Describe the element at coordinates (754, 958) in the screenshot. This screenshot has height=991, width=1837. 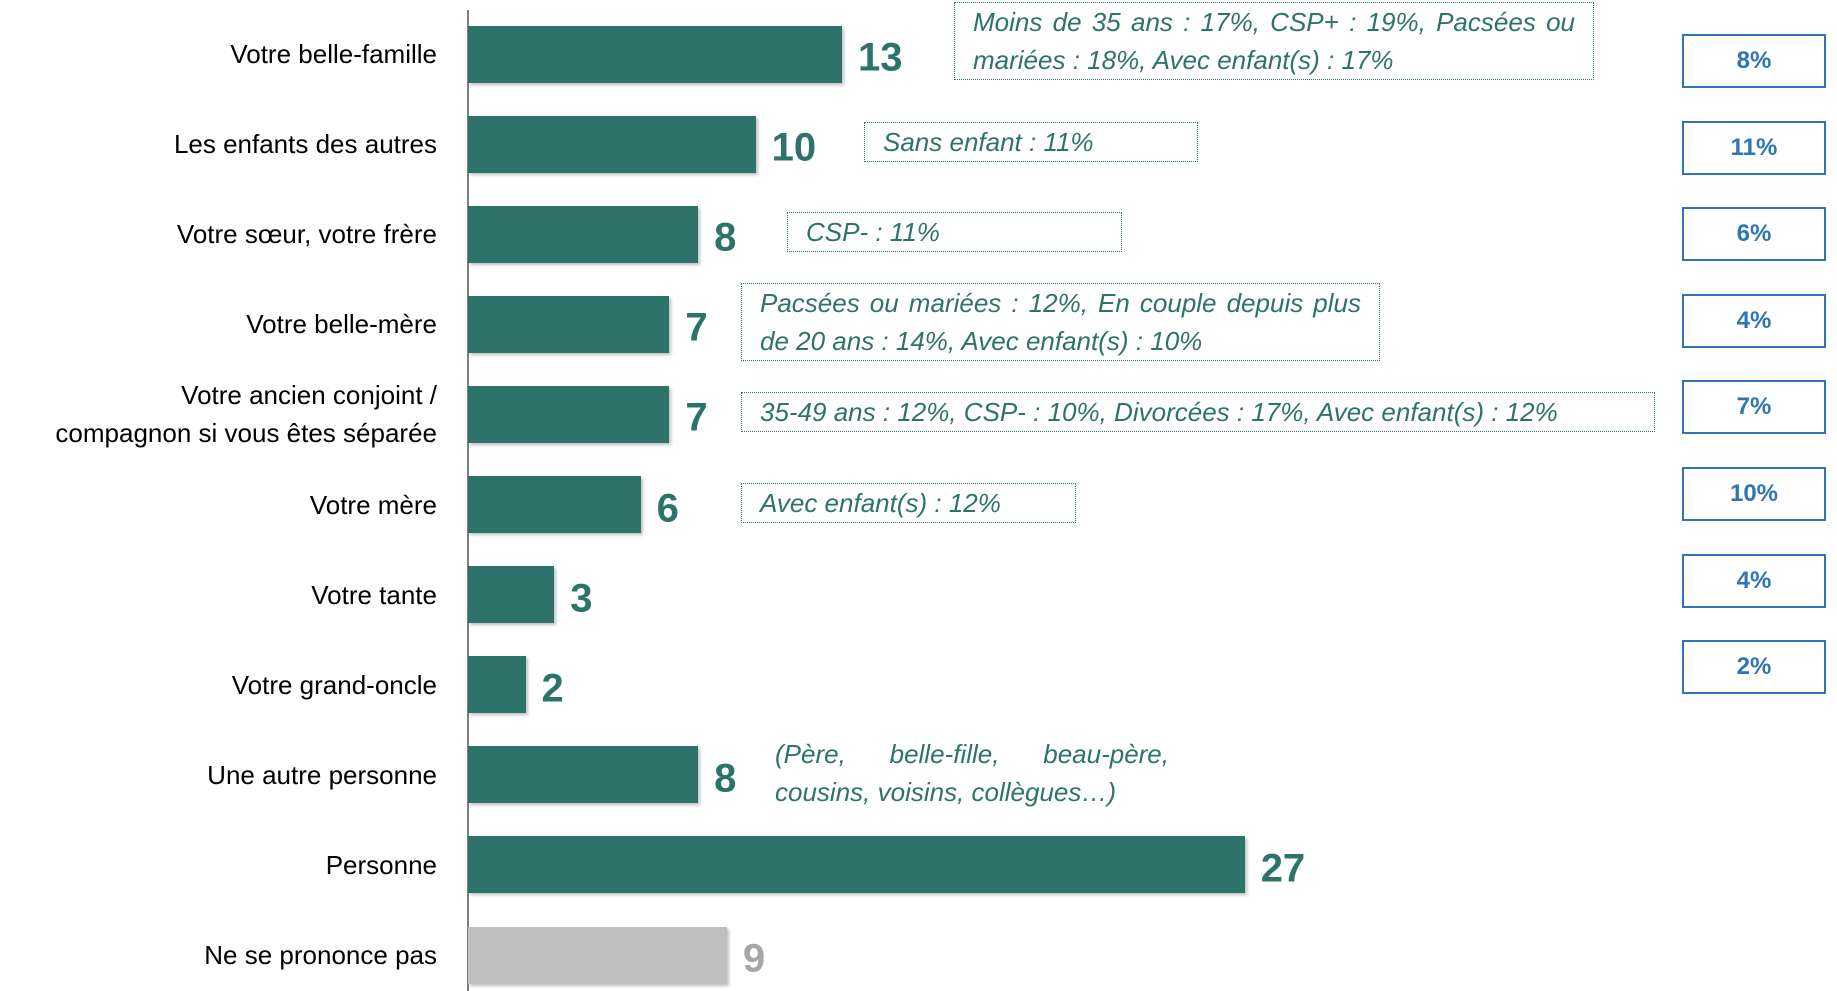
I see `value-label: 9` at that location.